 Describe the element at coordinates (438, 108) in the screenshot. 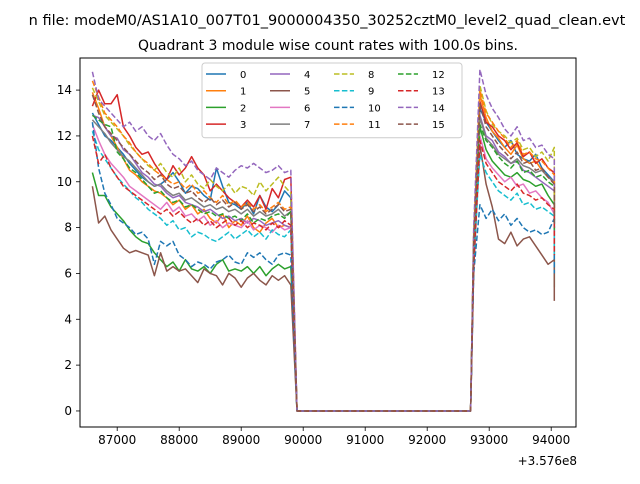

I see `legend-label-14: 14` at that location.